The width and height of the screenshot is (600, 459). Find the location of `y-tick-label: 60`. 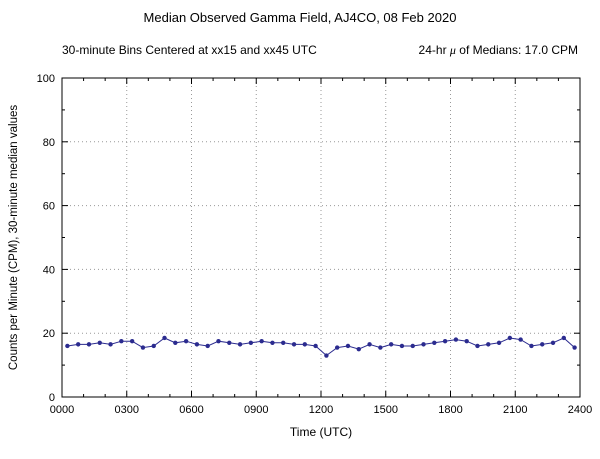

y-tick-label: 60 is located at coordinates (49, 207).